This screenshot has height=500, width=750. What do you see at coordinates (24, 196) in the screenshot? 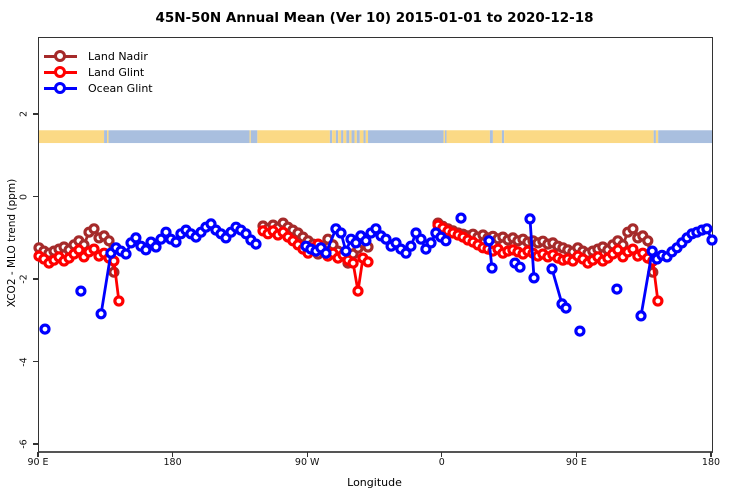
I see `y-tick-label: 0` at bounding box center [24, 196].